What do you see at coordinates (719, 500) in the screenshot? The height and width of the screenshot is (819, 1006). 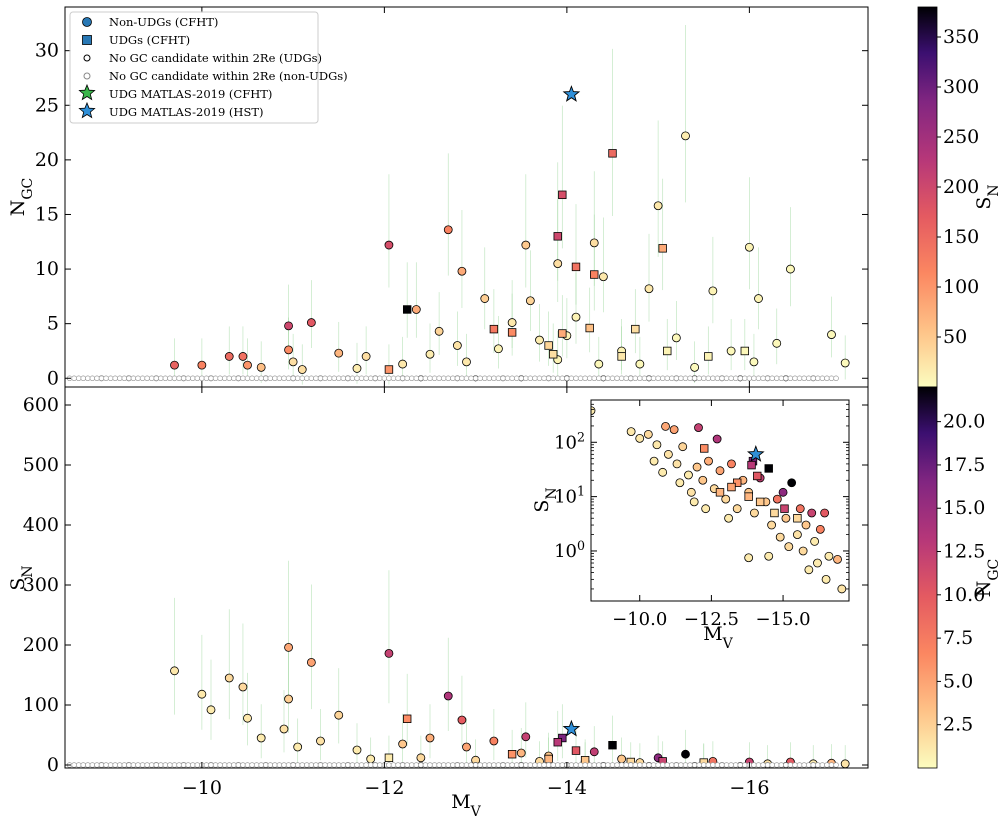 I see `inset-points` at bounding box center [719, 500].